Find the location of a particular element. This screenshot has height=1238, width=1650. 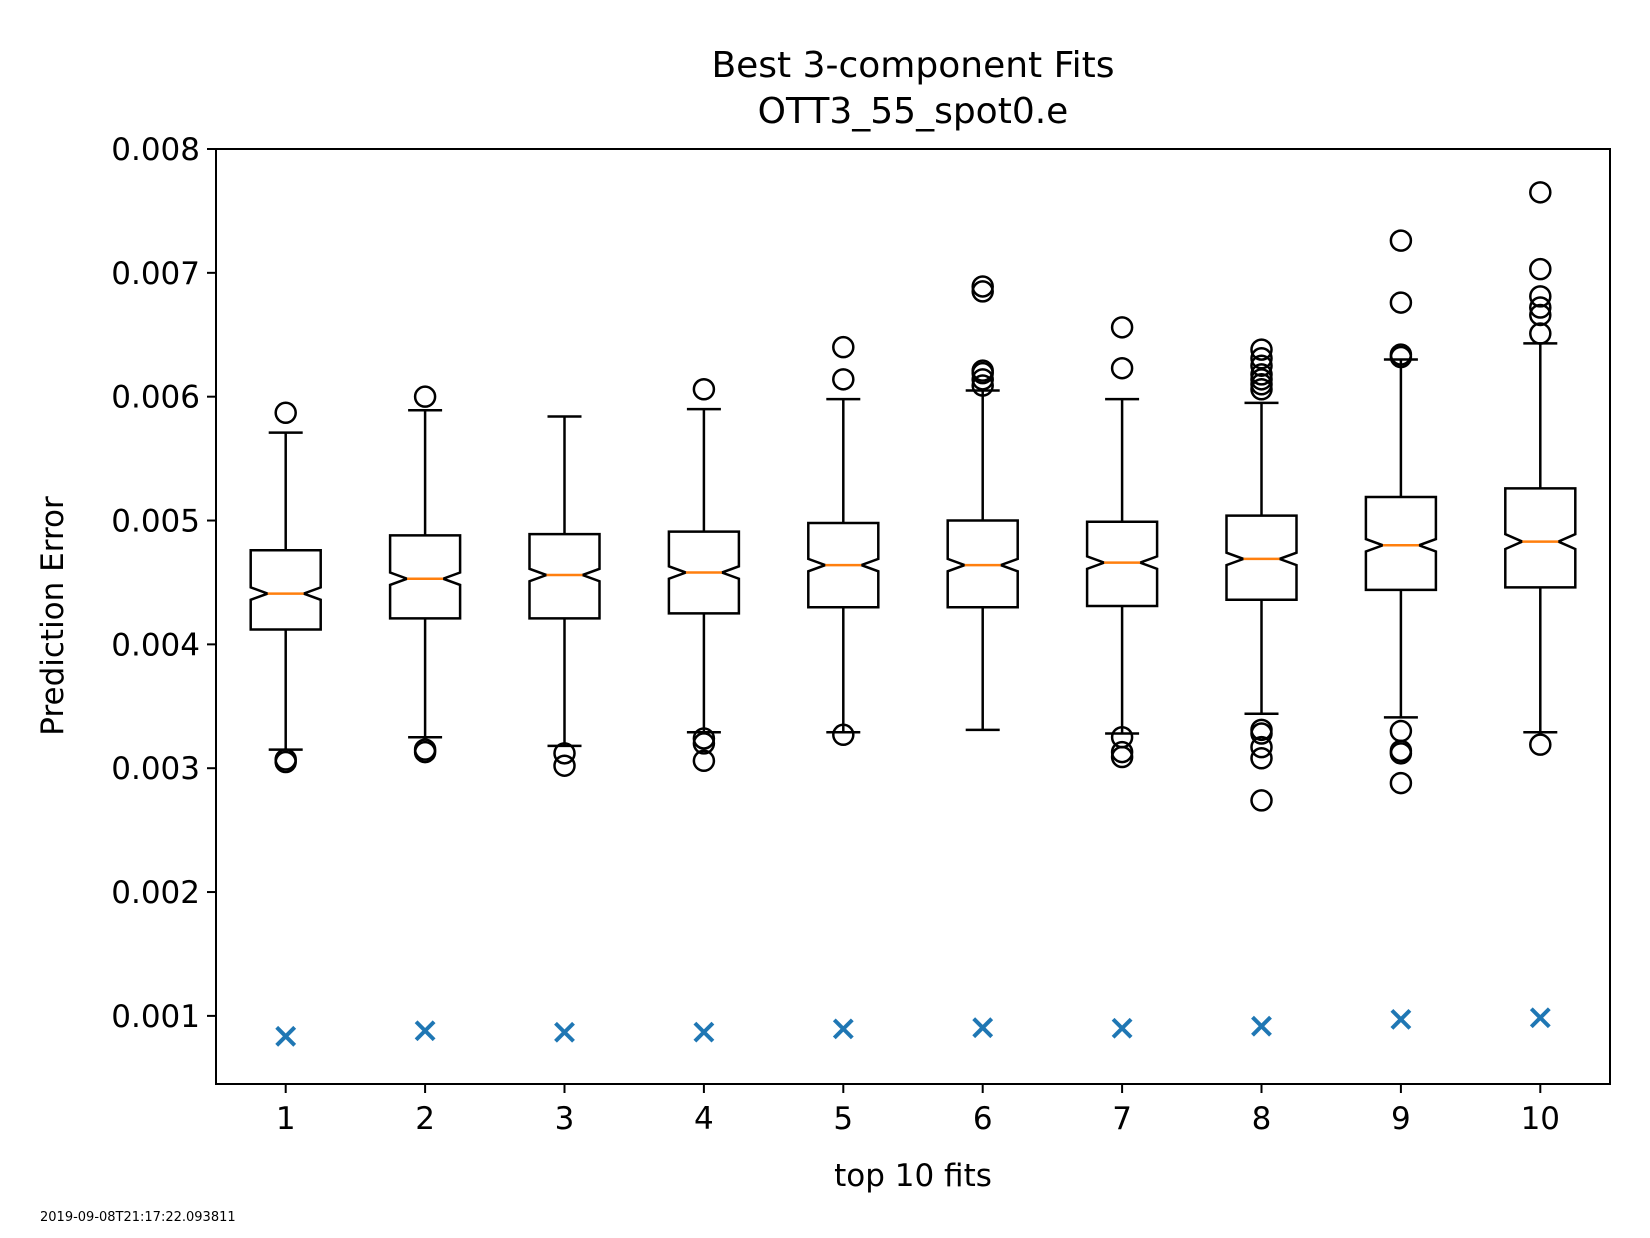

y-tick-label: 0.002 is located at coordinates (155, 893).